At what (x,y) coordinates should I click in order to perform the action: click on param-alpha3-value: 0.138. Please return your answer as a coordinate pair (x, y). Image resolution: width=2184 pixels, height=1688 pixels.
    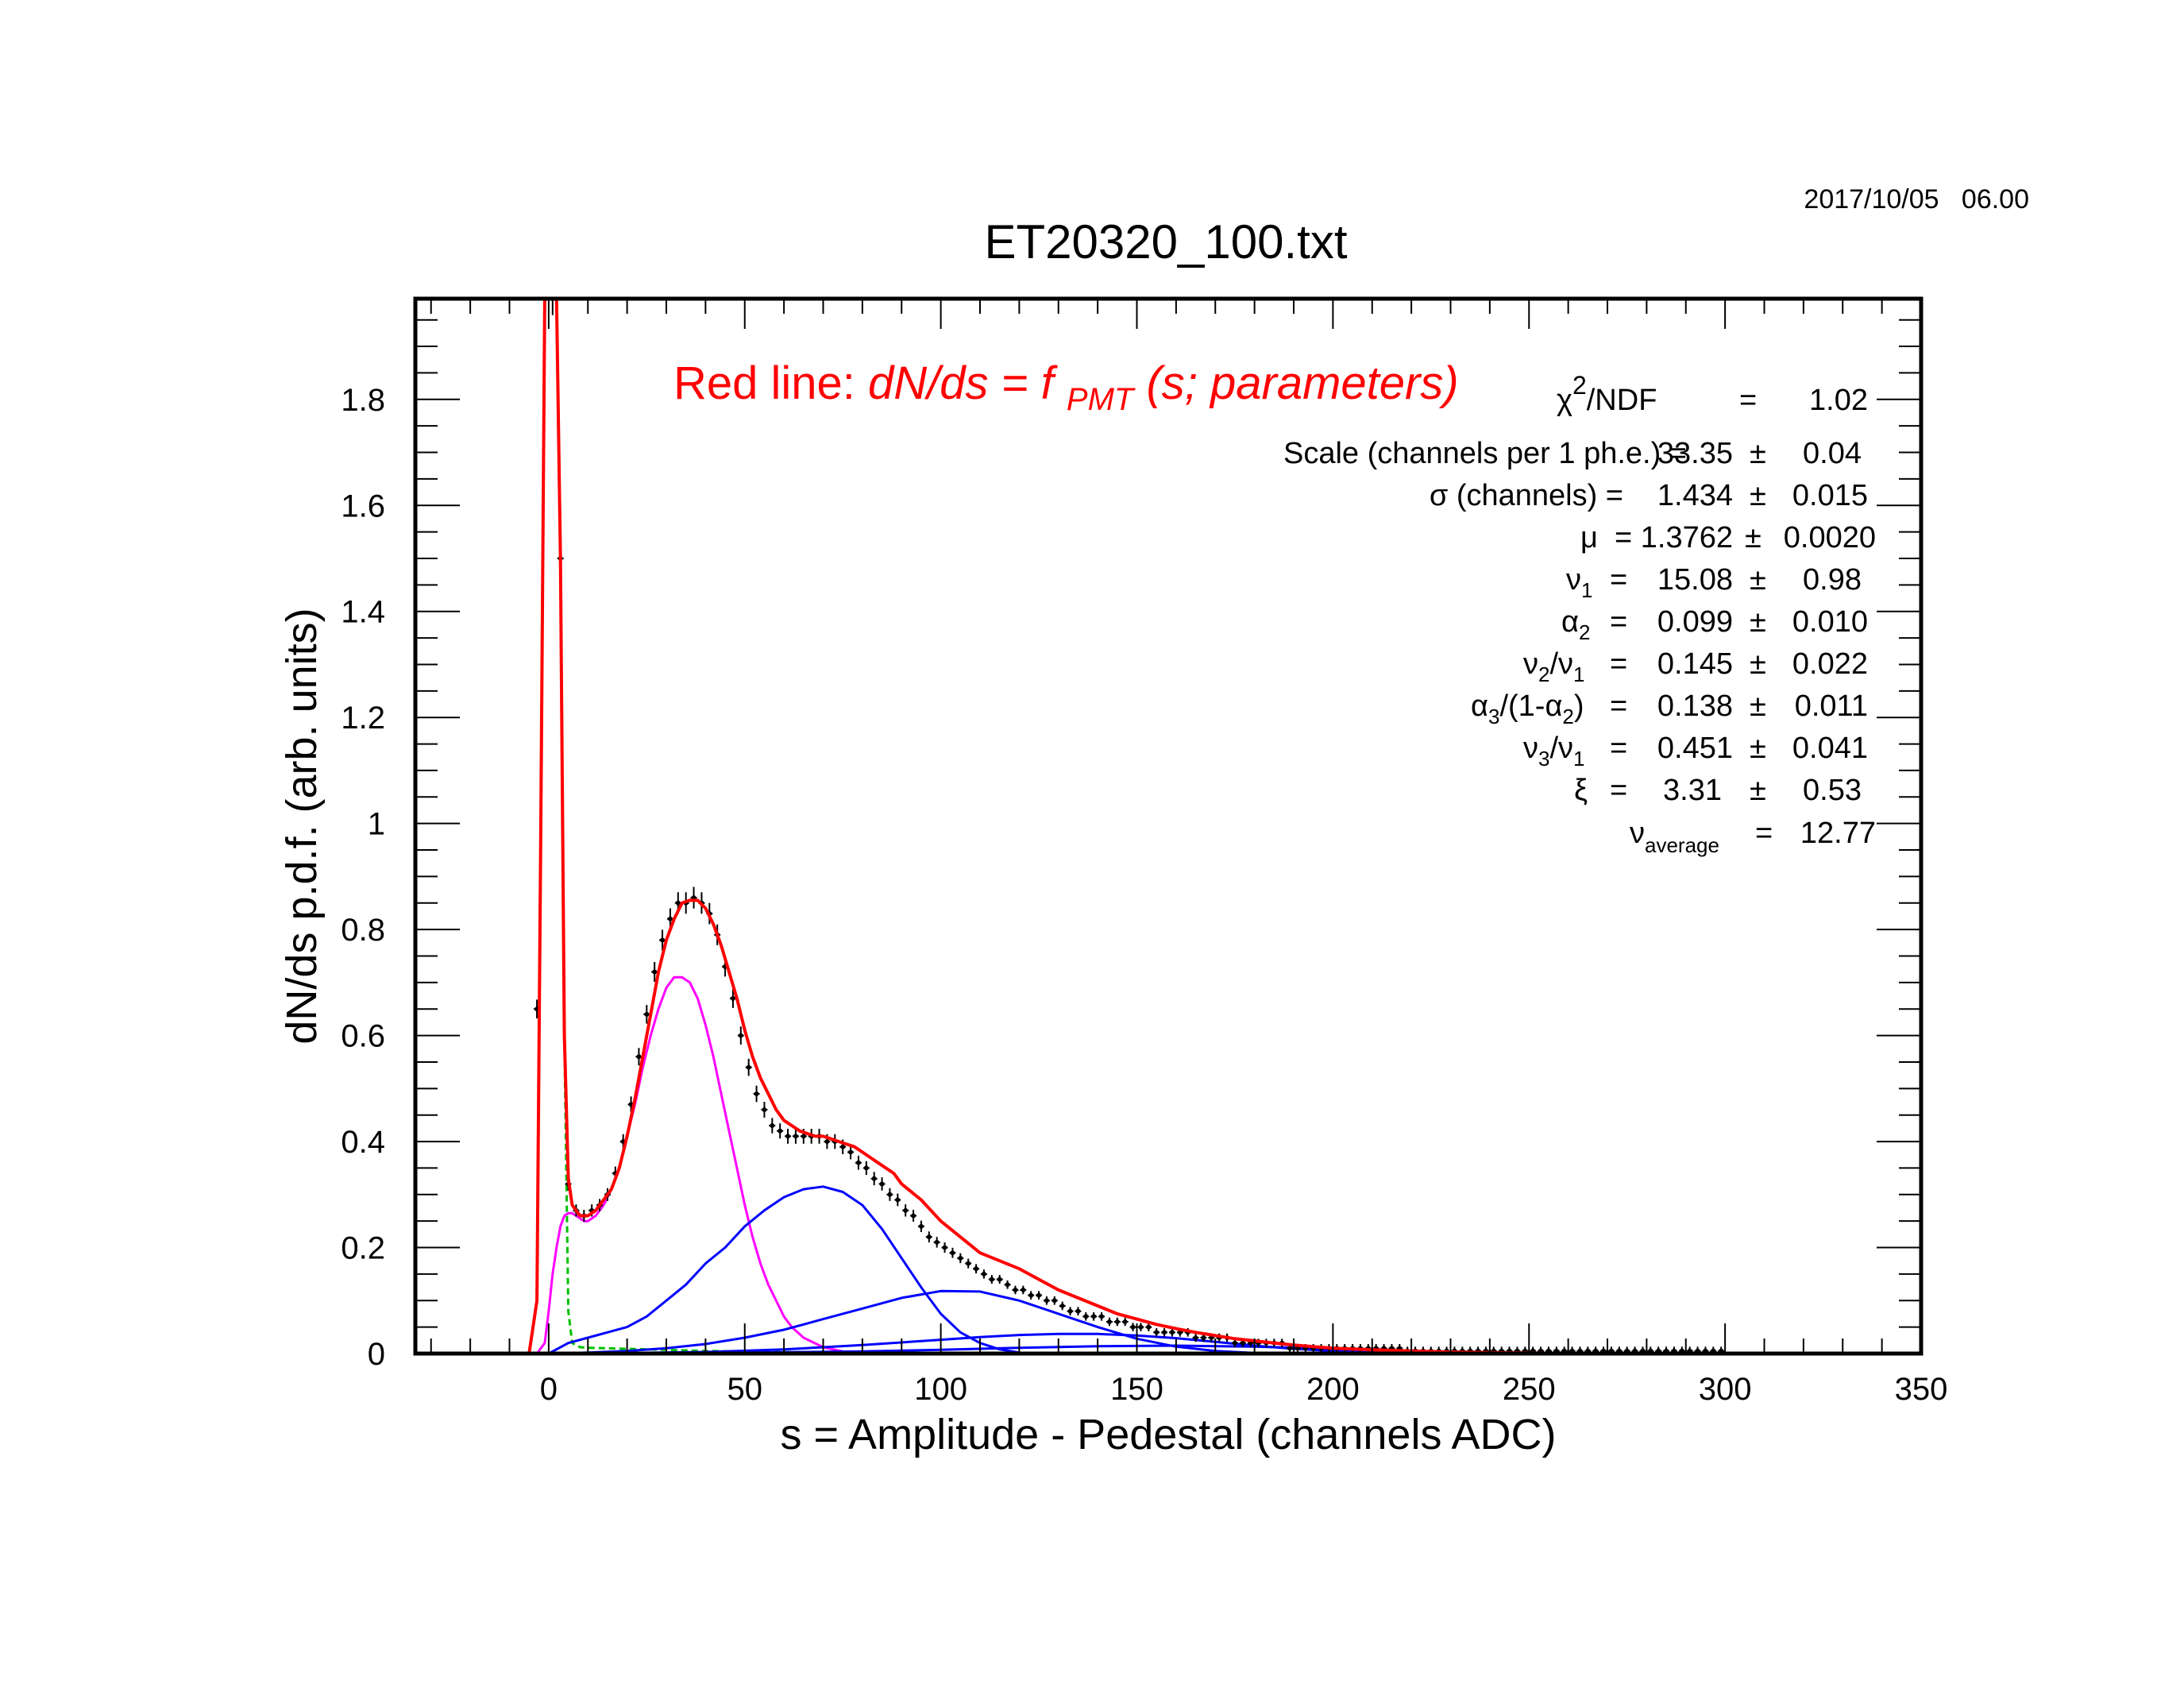
    Looking at the image, I should click on (1695, 706).